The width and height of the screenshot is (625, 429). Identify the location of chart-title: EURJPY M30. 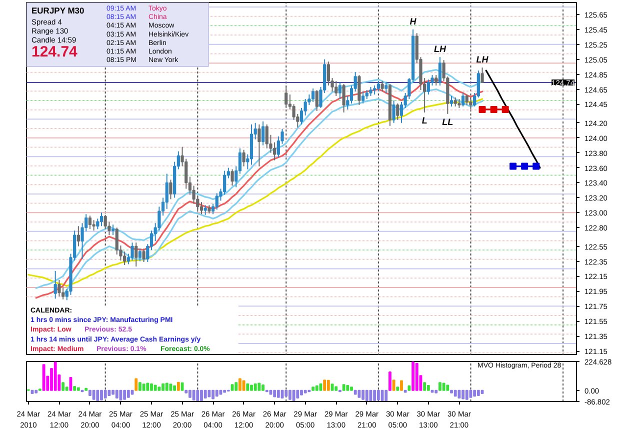
(58, 11).